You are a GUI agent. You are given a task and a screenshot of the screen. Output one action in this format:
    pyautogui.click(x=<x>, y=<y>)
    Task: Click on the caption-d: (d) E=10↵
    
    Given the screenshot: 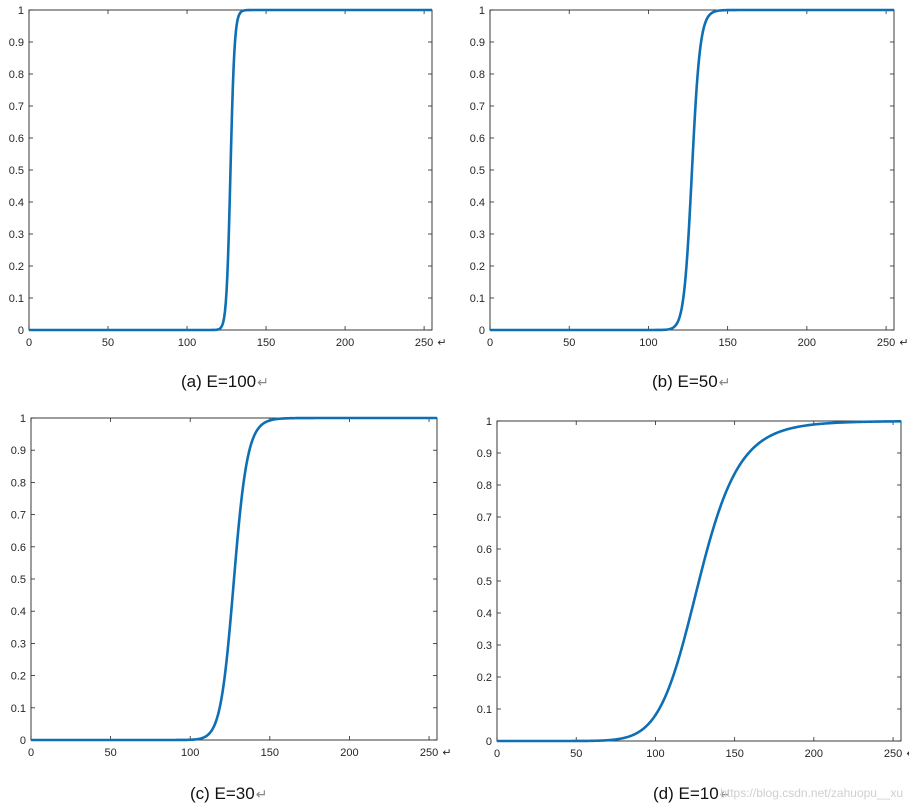 What is the action you would take?
    pyautogui.click(x=692, y=794)
    